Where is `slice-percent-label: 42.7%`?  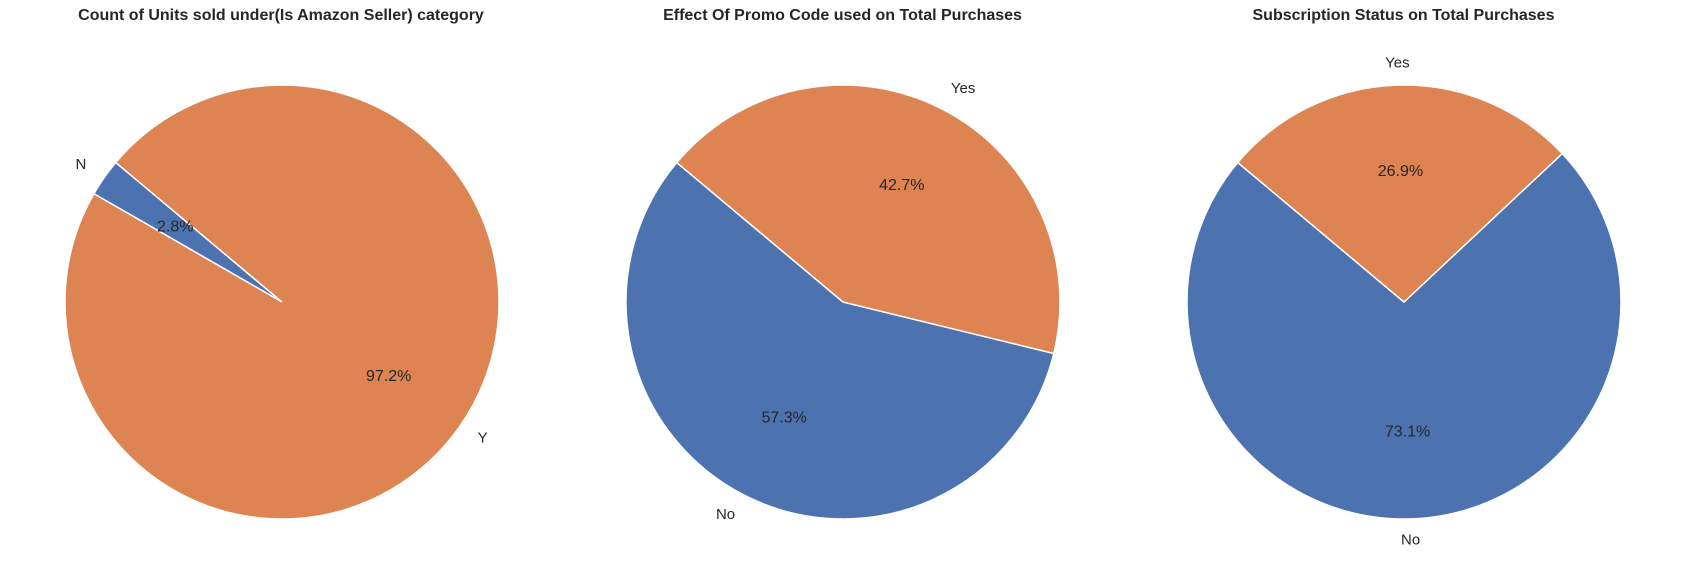 slice-percent-label: 42.7% is located at coordinates (901, 185).